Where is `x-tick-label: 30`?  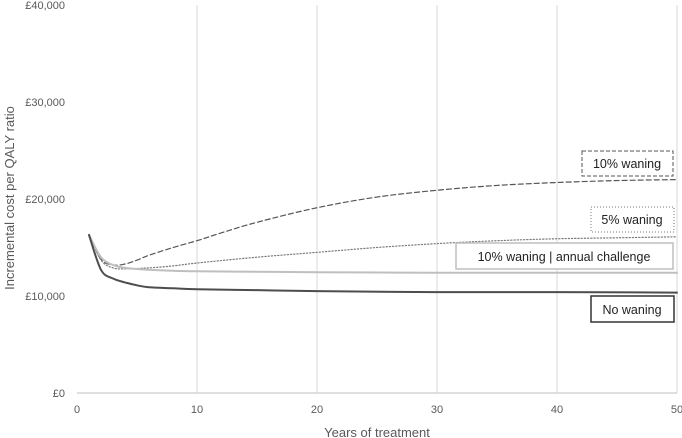 x-tick-label: 30 is located at coordinates (437, 410).